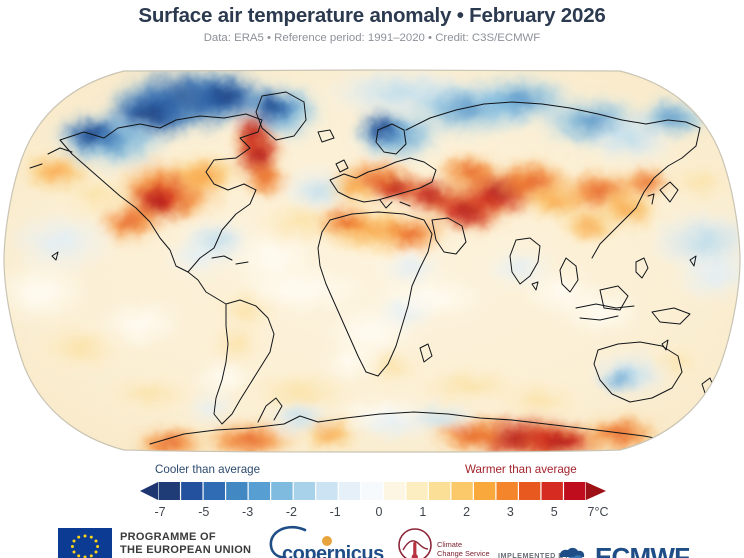 Image resolution: width=744 pixels, height=558 pixels. I want to click on colorbar-tick-label: 7°C, so click(598, 512).